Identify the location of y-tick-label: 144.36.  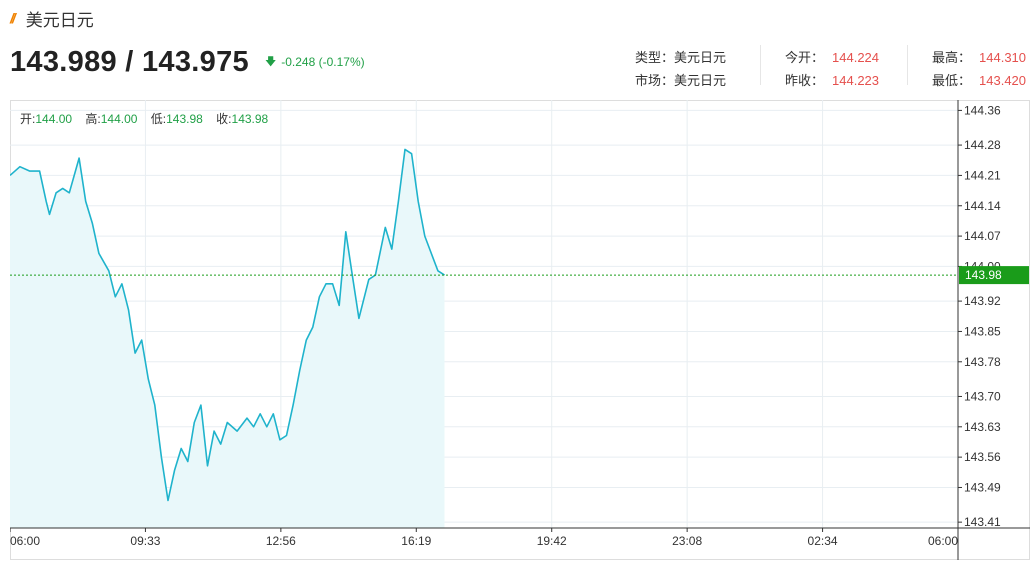
(982, 110).